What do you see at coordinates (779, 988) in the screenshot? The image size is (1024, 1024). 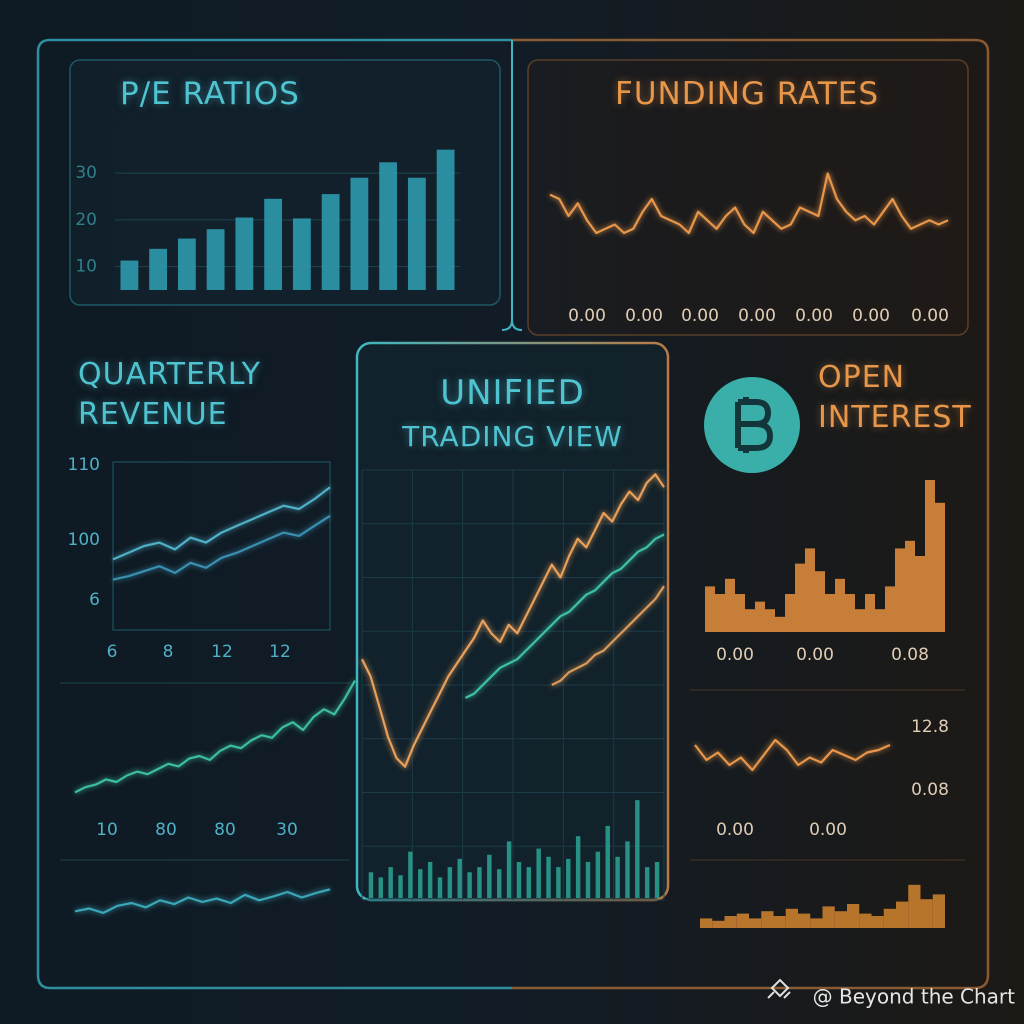 I see `watermark-icon` at bounding box center [779, 988].